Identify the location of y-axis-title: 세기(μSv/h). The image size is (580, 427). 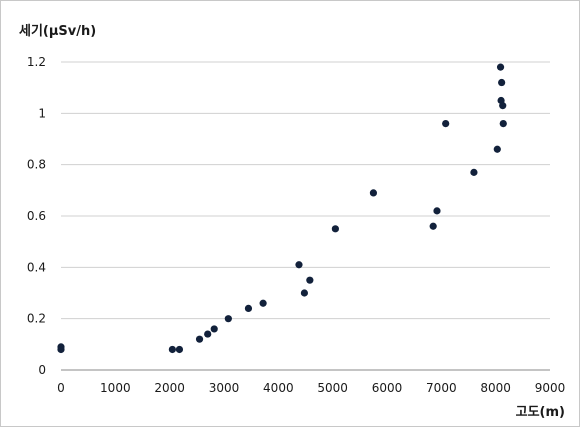
(57, 31).